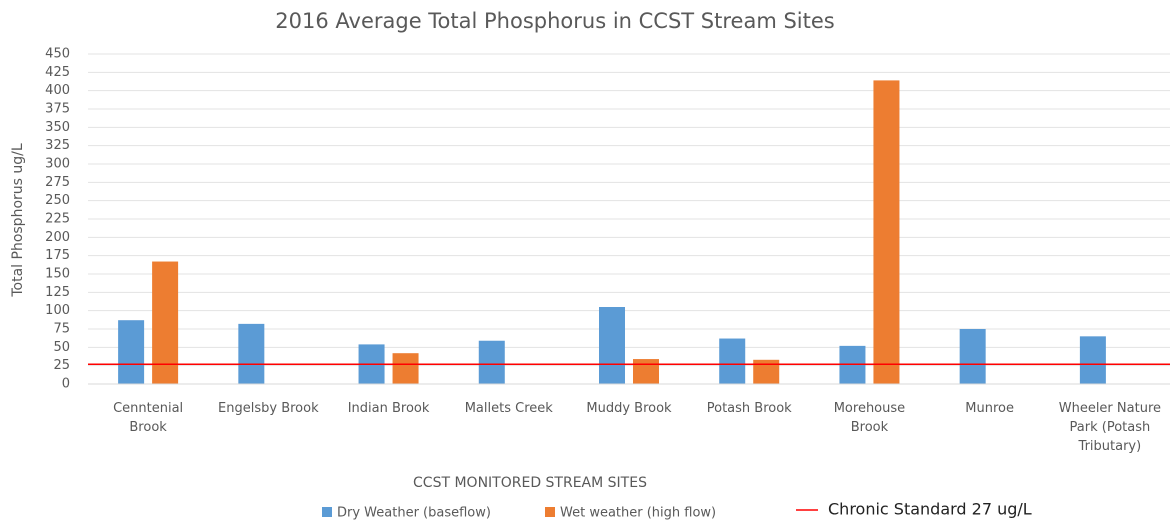 The image size is (1173, 525). Describe the element at coordinates (18, 220) in the screenshot. I see `y-axis-title: Total Phosphorus ug/L` at that location.